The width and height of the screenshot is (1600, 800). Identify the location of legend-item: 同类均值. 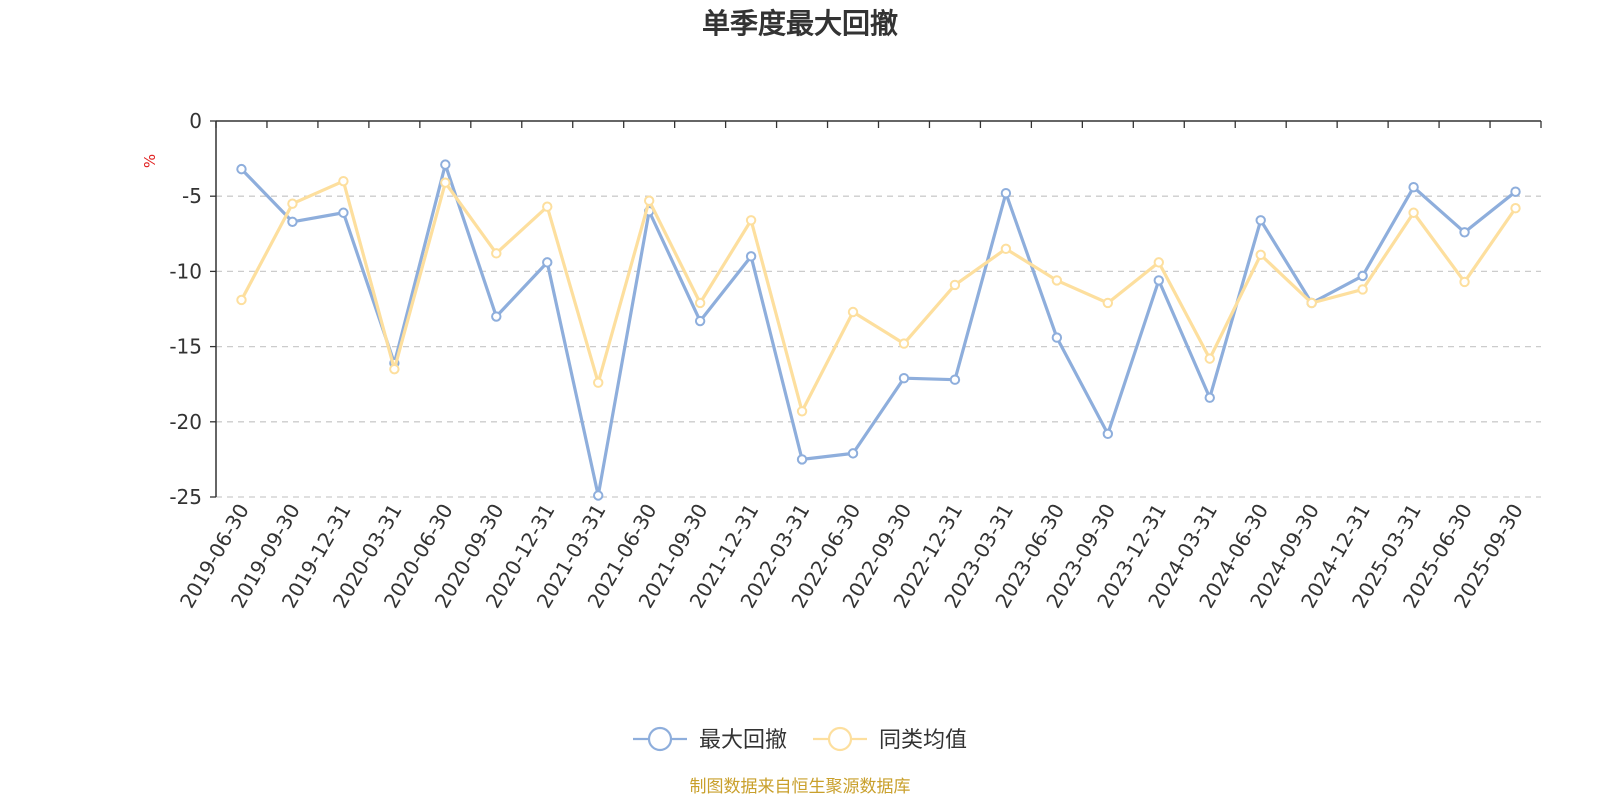
(890, 739).